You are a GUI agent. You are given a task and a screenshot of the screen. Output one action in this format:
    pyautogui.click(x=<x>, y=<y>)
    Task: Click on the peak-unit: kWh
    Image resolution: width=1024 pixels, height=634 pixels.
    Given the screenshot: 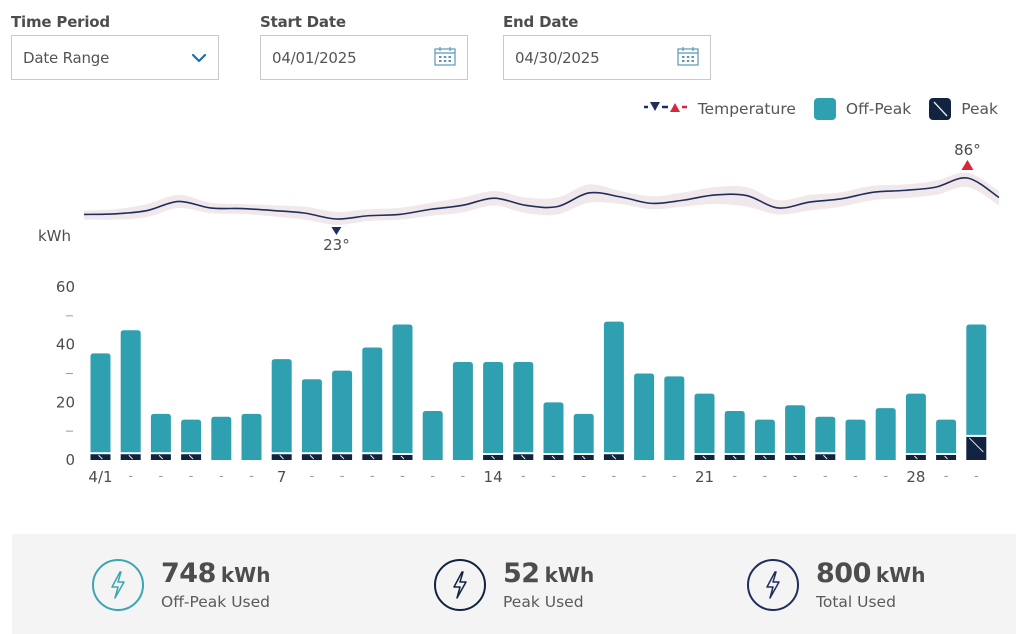 What is the action you would take?
    pyautogui.click(x=569, y=575)
    